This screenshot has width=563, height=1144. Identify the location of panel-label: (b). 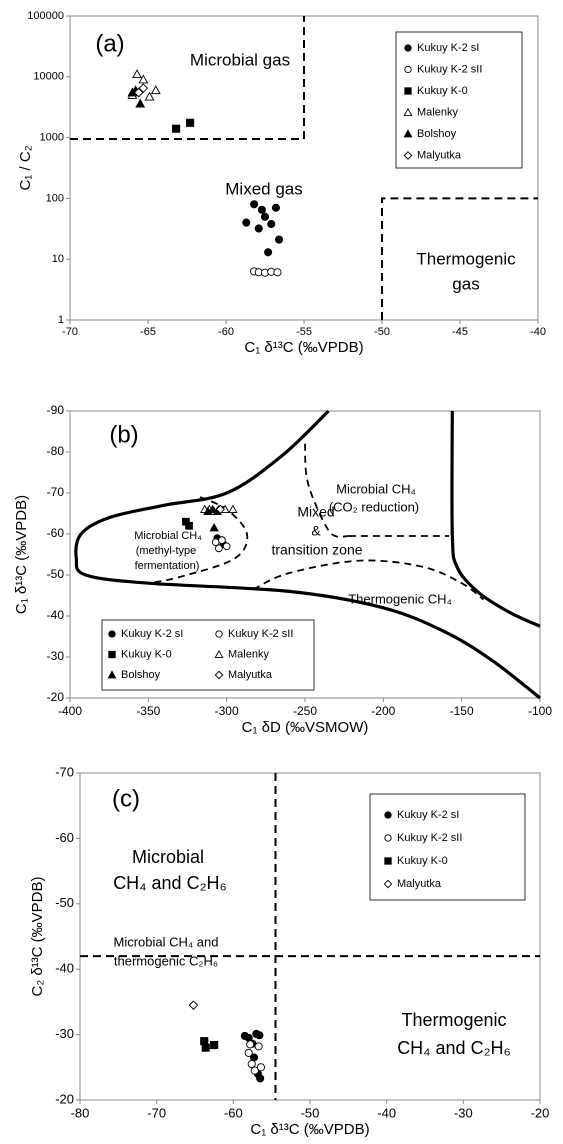
(123, 434).